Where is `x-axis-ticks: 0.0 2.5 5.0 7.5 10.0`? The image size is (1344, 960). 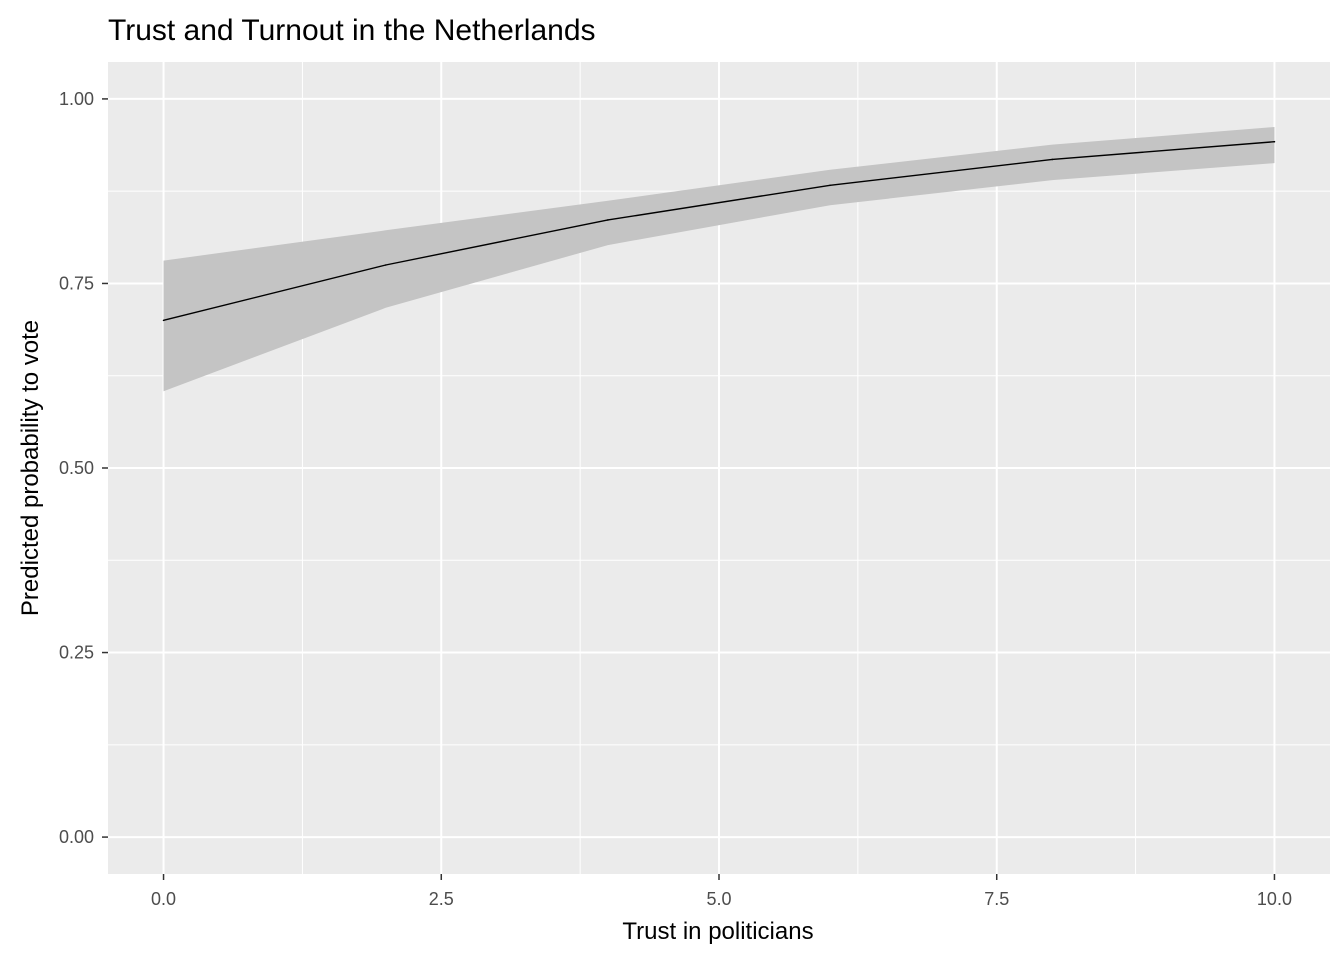
x-axis-ticks: 0.0 2.5 5.0 7.5 10.0 is located at coordinates (721, 891).